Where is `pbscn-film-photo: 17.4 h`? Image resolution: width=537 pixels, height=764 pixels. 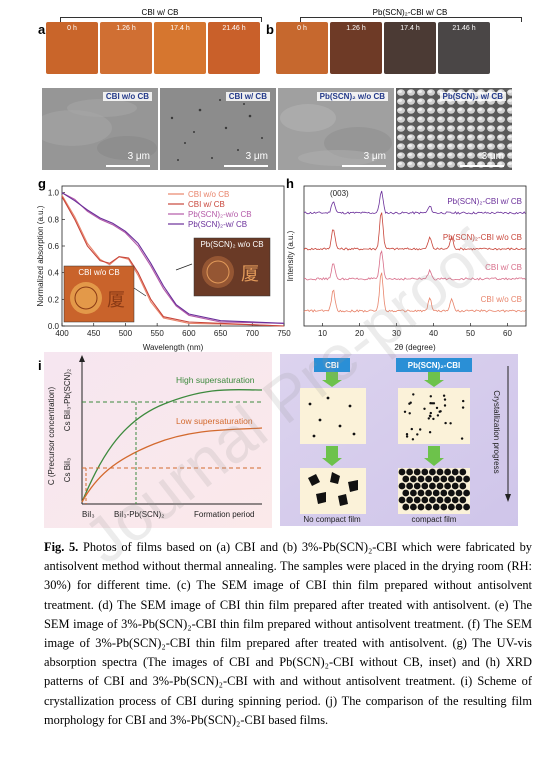
pbscn-film-photo: 17.4 h is located at coordinates (410, 48).